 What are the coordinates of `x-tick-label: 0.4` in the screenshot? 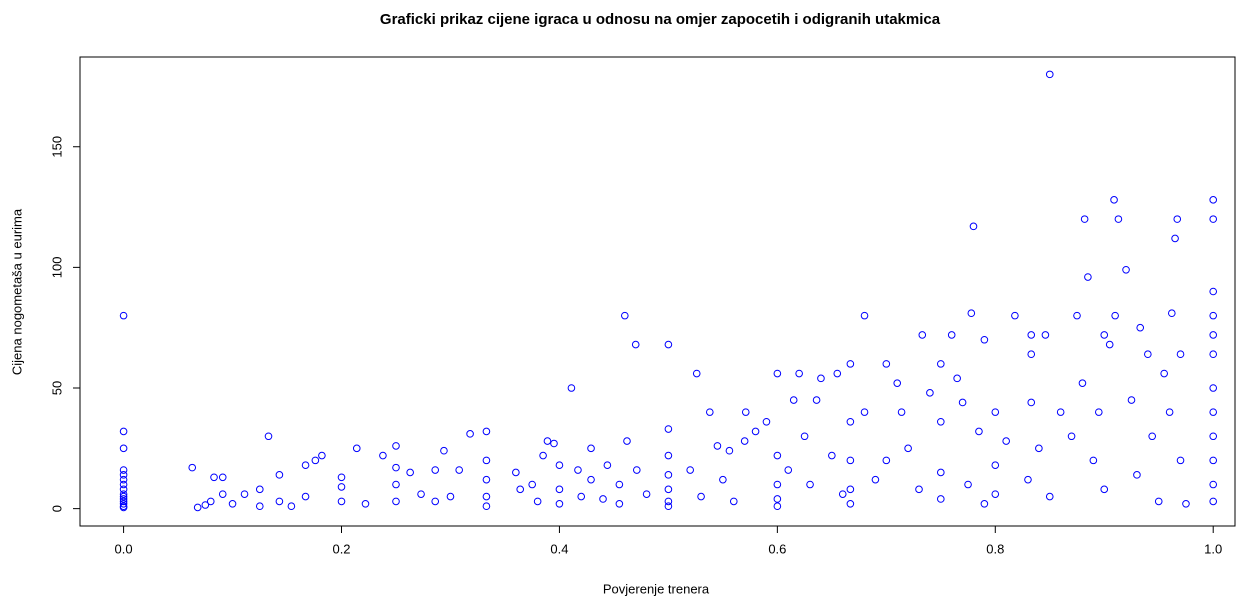 It's located at (559, 548).